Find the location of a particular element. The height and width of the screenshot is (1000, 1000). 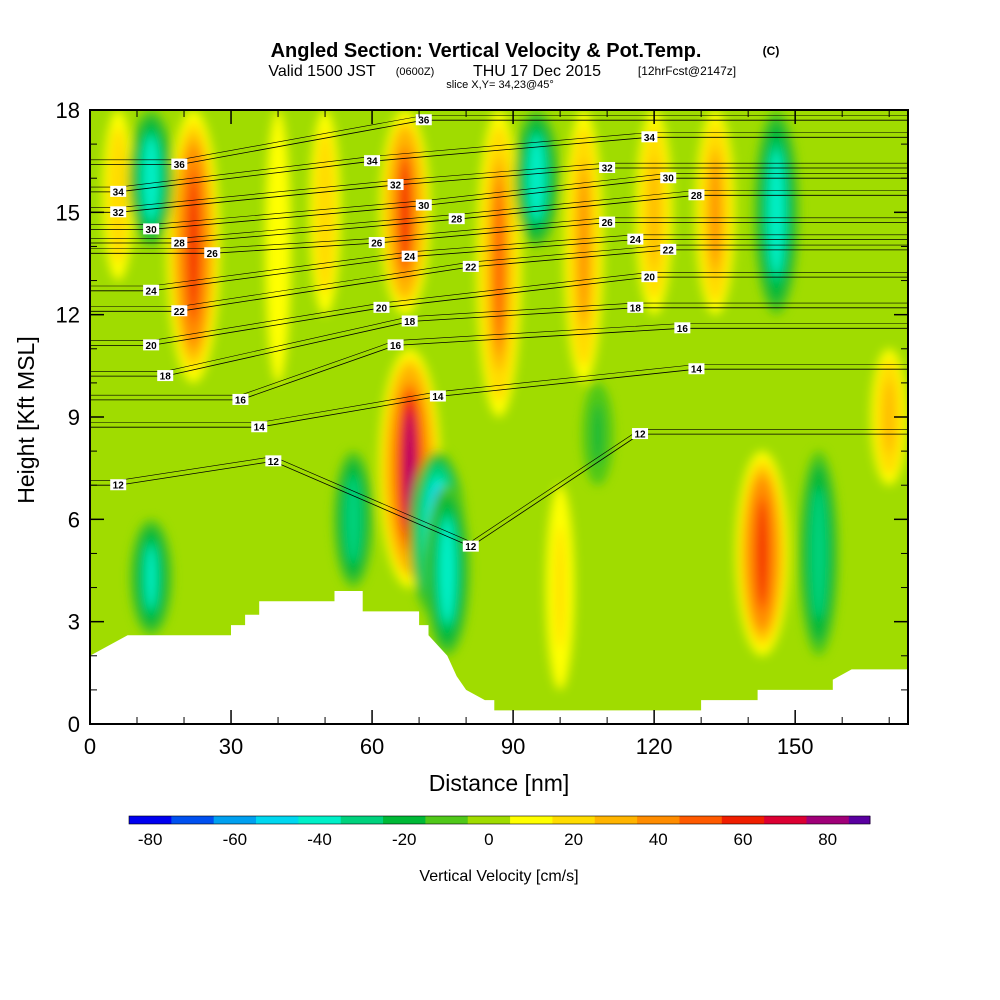

y-tick-label: 0 is located at coordinates (74, 724).